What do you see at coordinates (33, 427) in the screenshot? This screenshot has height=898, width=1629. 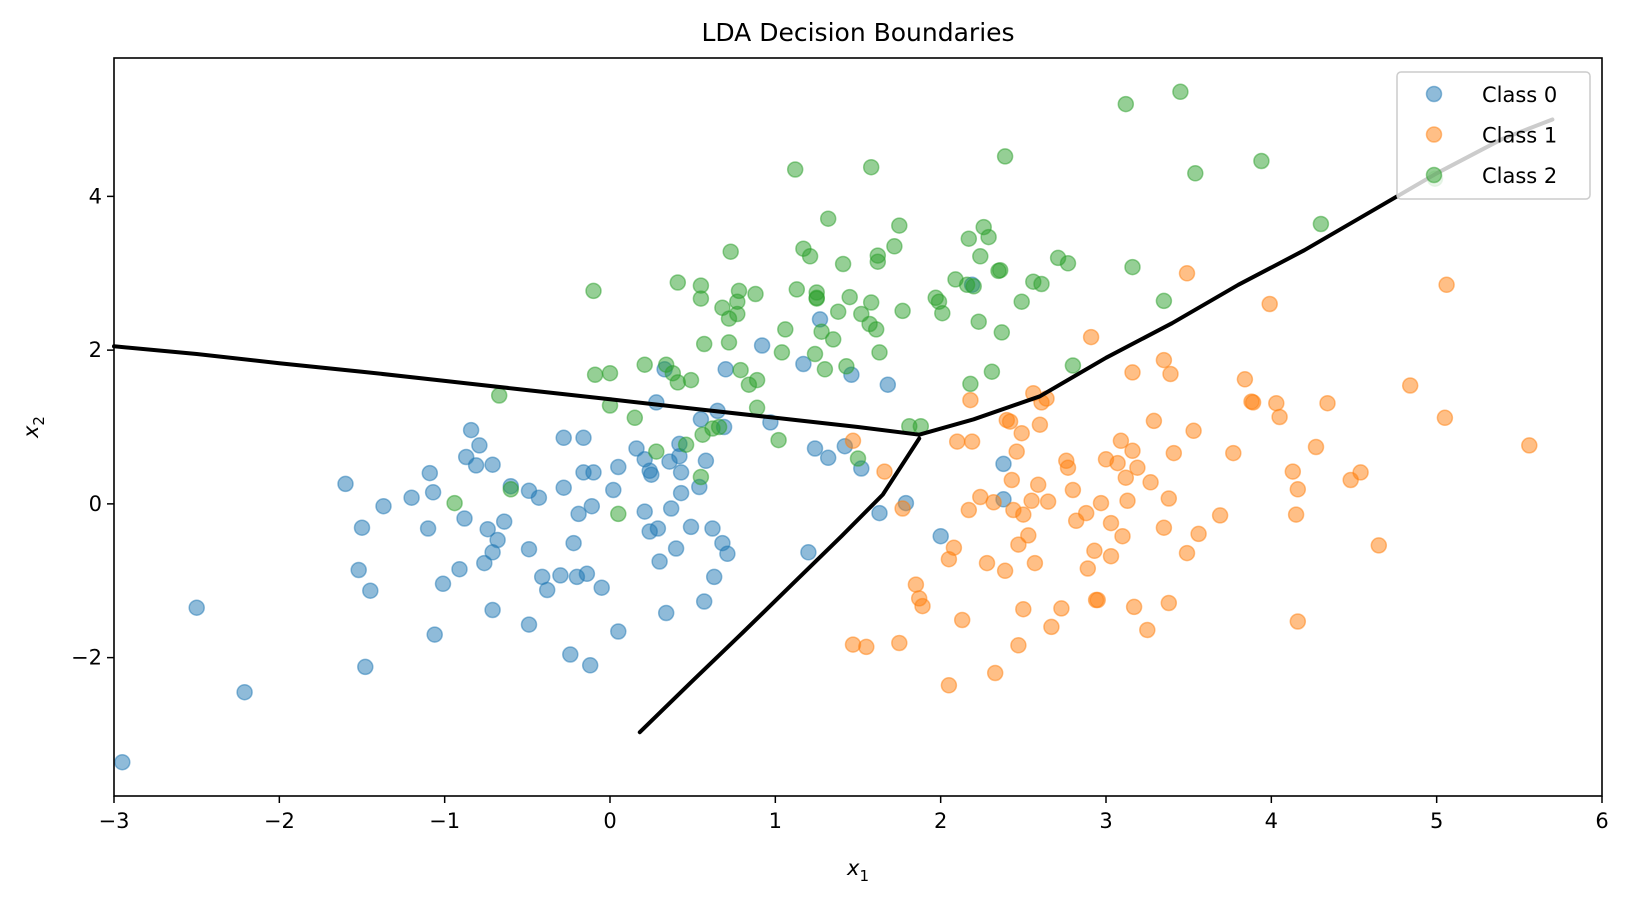 I see `y-axis-label: x2` at bounding box center [33, 427].